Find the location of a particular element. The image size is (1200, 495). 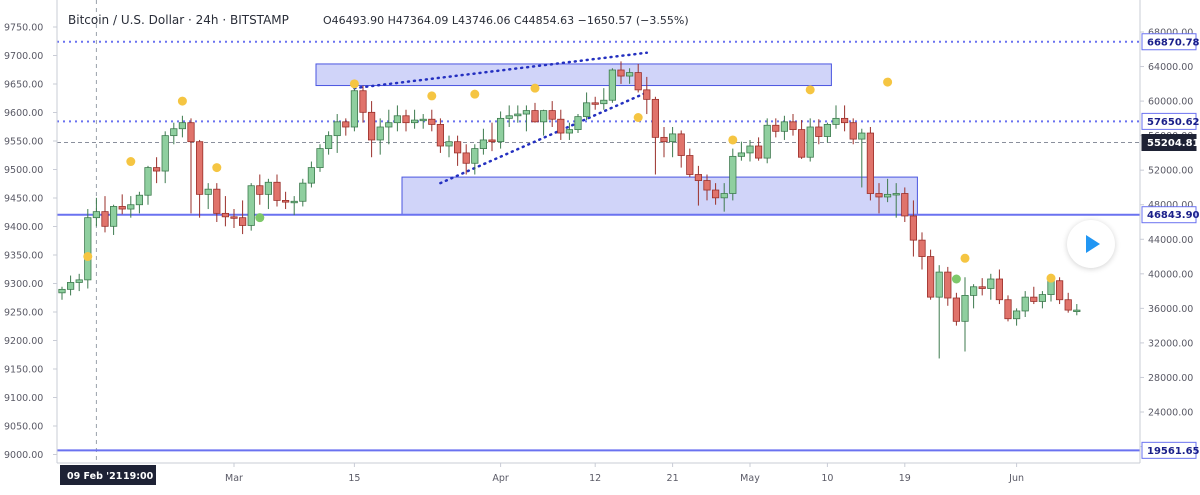

time-tick-label: May is located at coordinates (750, 478).